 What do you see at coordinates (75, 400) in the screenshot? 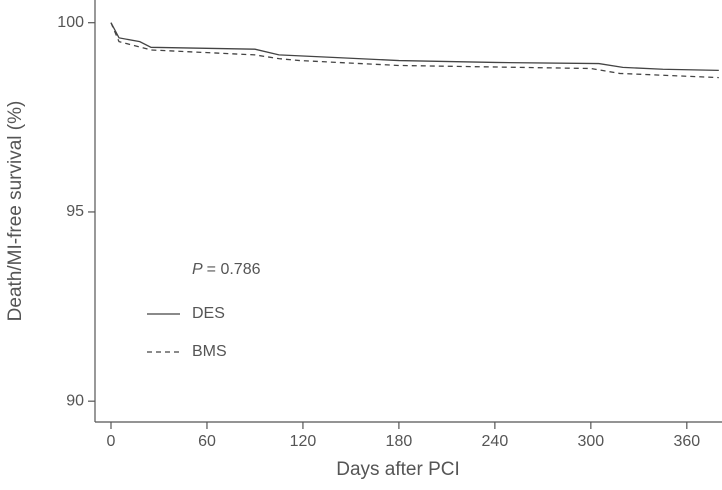
I see `y-tick-label: 90` at bounding box center [75, 400].